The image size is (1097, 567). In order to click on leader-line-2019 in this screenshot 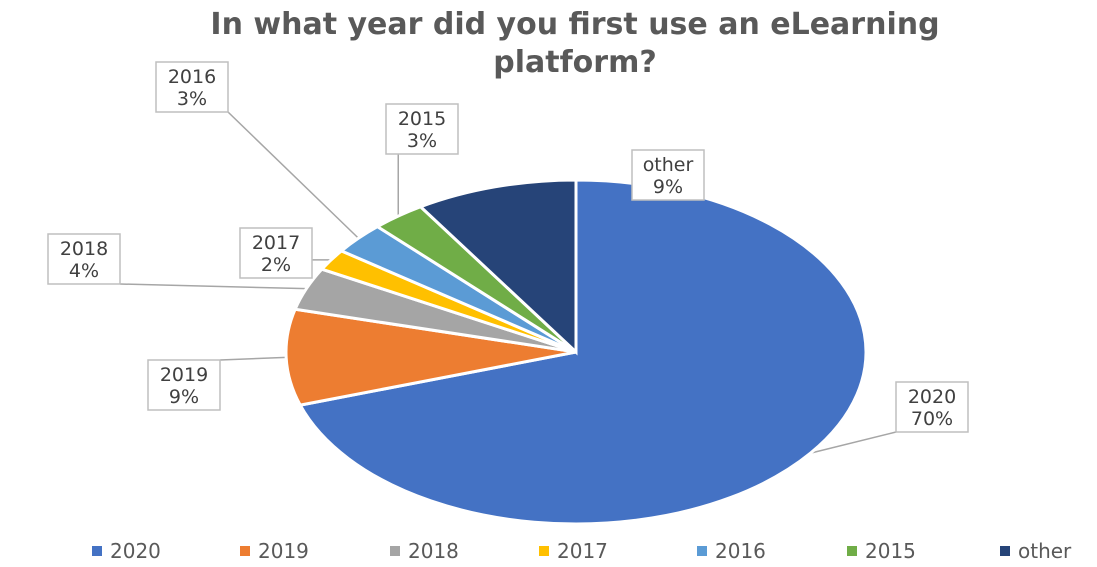, I will do `click(253, 358)`.